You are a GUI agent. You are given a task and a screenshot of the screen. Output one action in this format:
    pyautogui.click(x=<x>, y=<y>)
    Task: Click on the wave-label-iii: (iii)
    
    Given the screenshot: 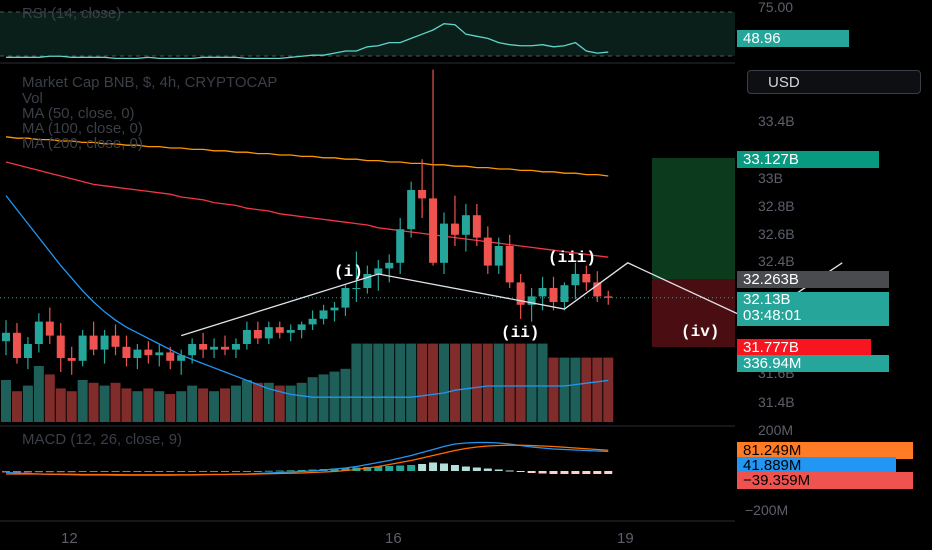 What is the action you would take?
    pyautogui.click(x=572, y=258)
    